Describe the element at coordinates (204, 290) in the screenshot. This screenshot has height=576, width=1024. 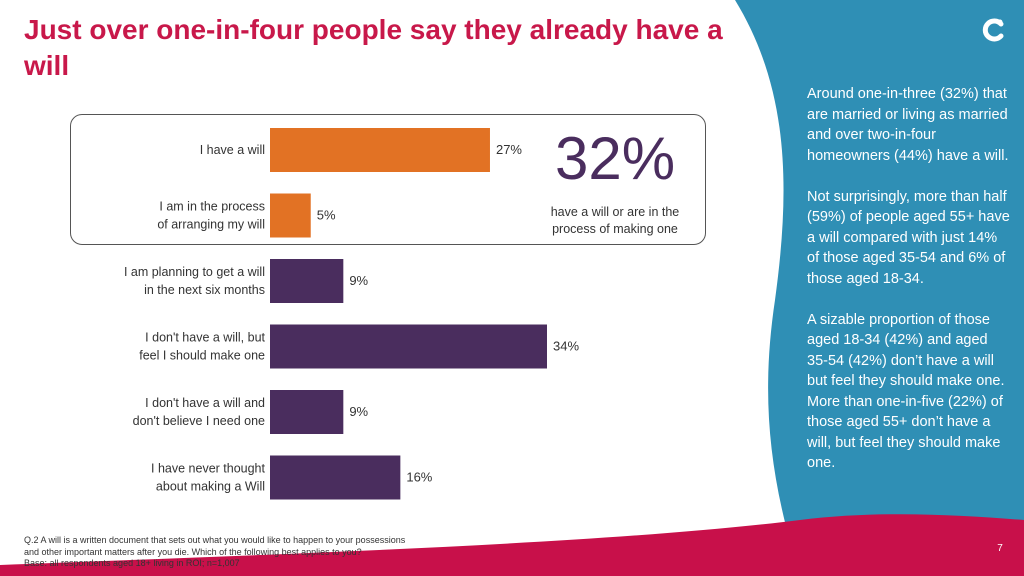
I see `category-label-3-line-2: in the next six months` at that location.